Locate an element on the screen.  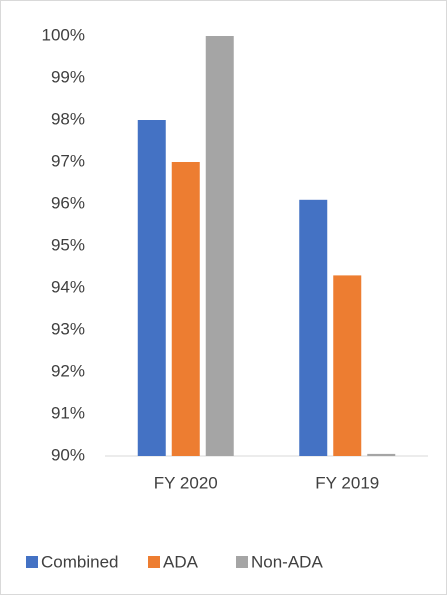
y-tick-label: 100% is located at coordinates (63, 34).